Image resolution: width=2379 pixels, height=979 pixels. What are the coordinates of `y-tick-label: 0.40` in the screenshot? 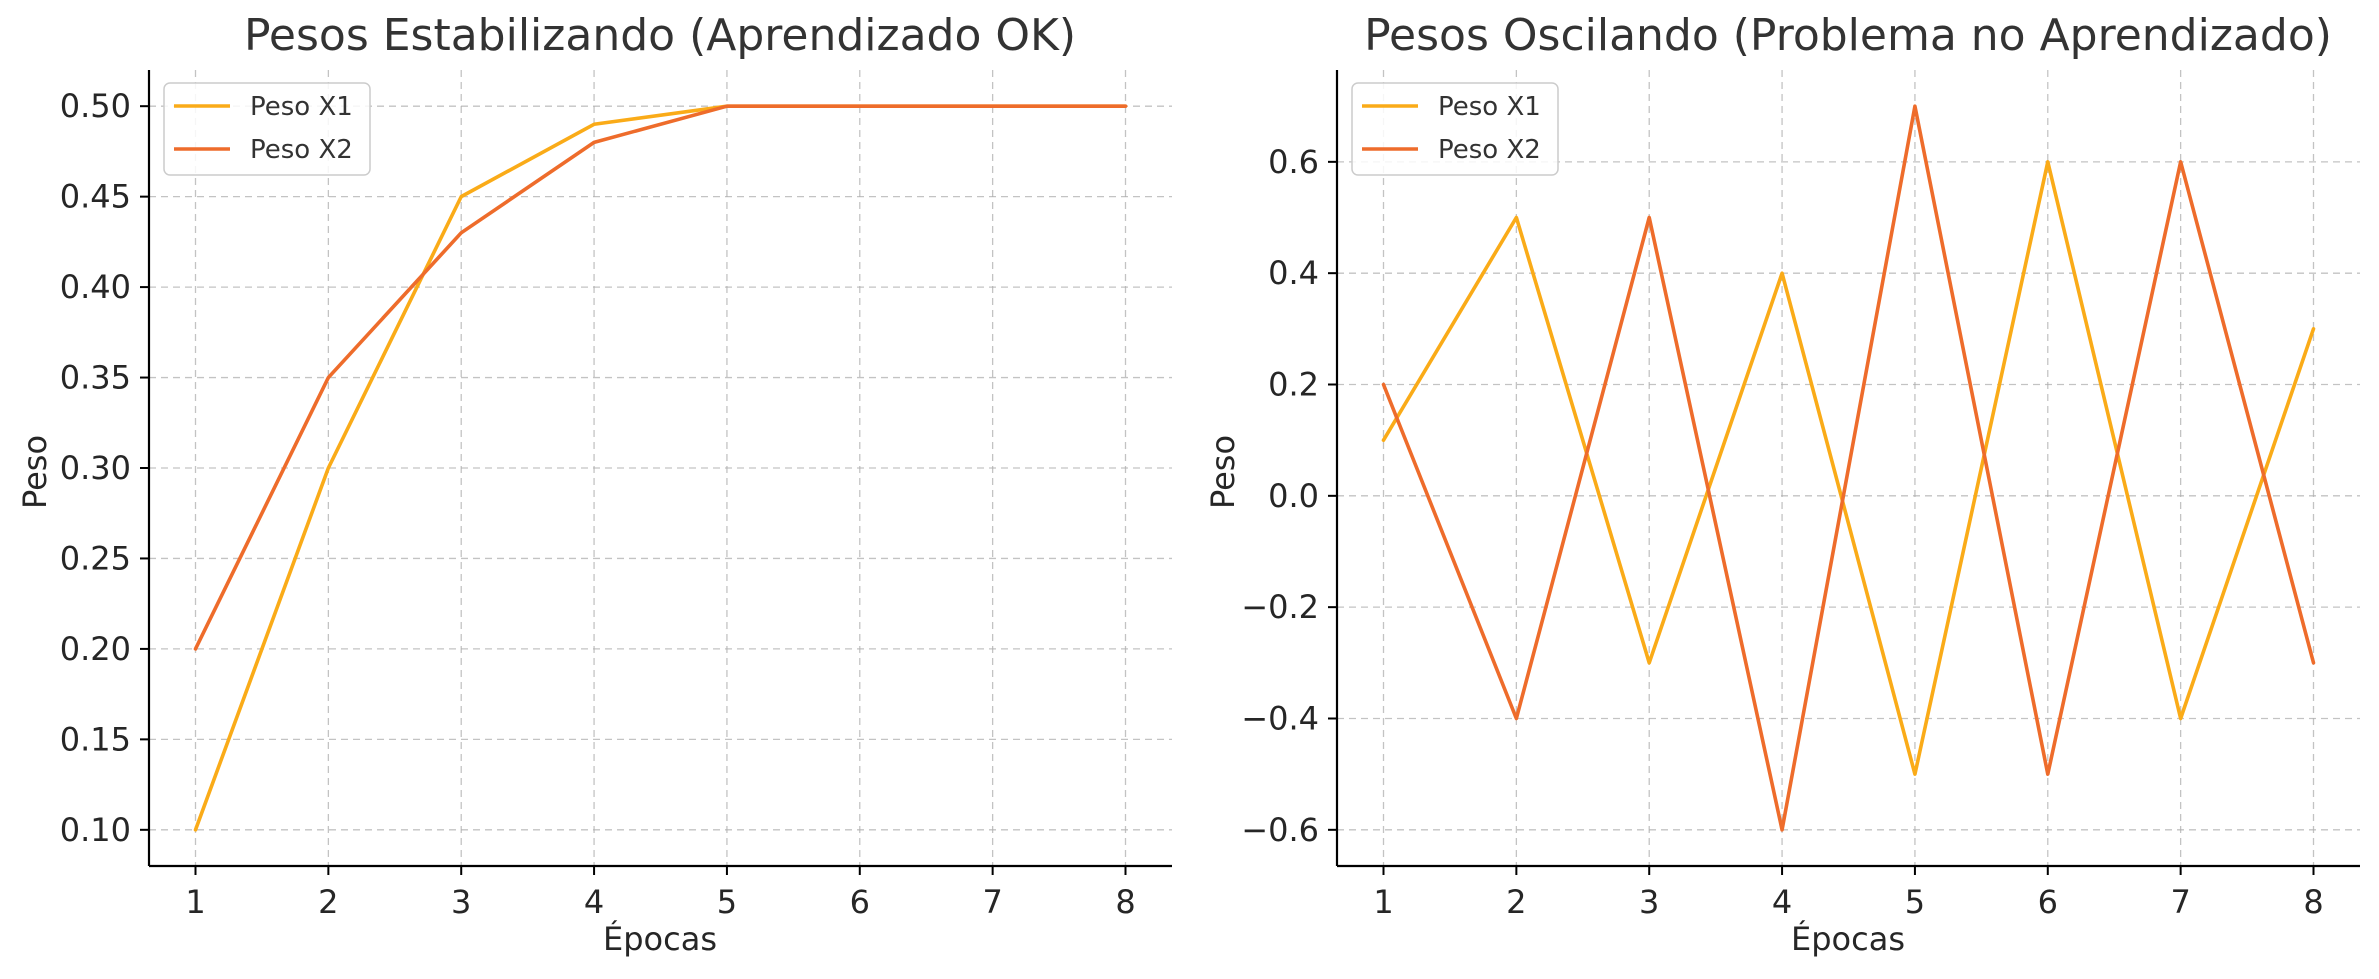 It's located at (95, 287).